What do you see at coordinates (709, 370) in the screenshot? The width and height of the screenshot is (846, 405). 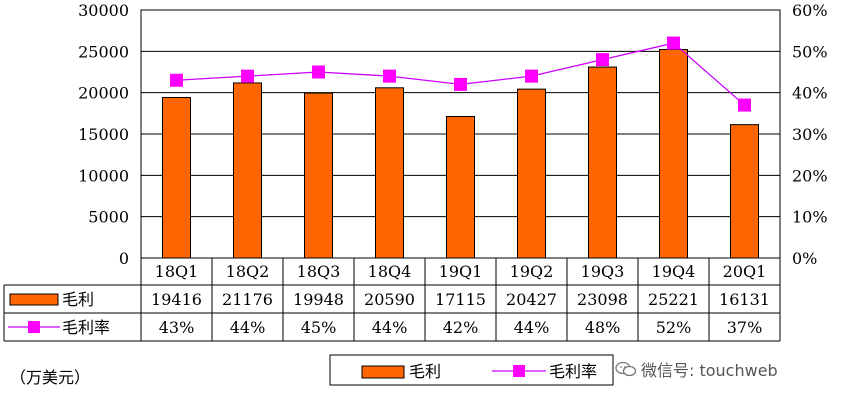 I see `watermark-text: 微信号: touchweb` at bounding box center [709, 370].